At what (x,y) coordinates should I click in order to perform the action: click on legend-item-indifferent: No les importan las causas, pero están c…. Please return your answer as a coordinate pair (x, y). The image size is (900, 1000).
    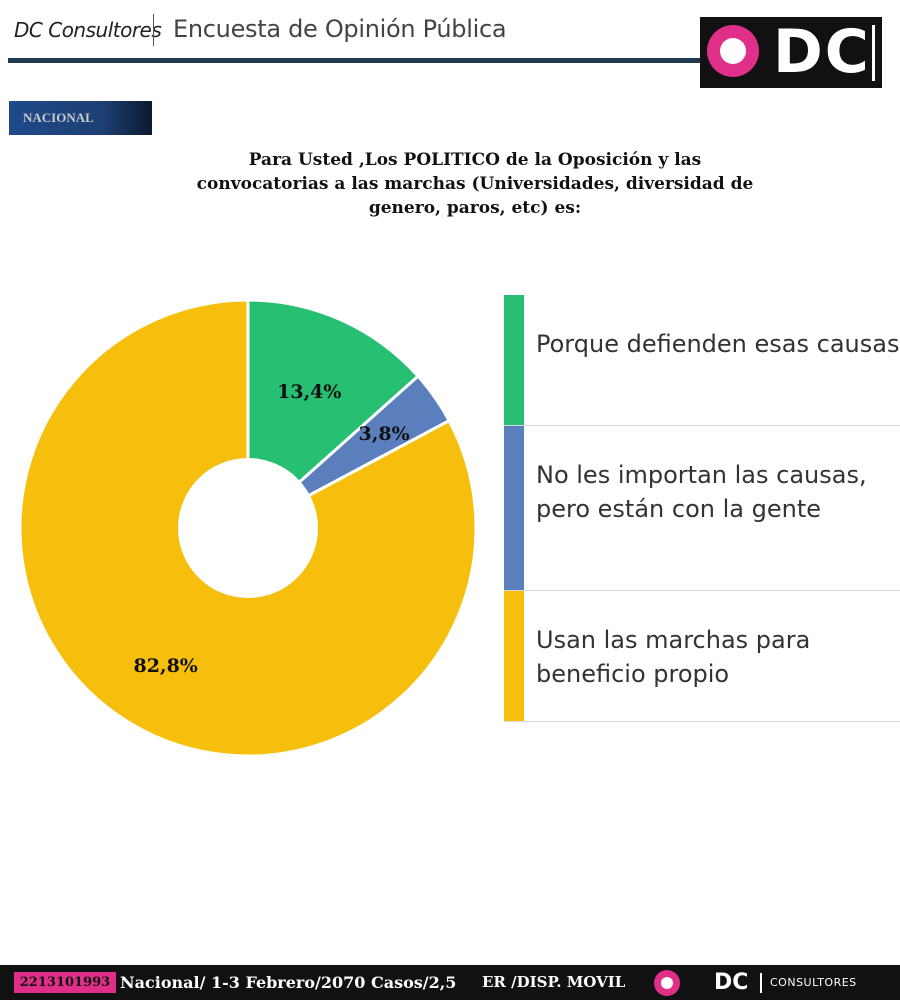
    Looking at the image, I should click on (702, 508).